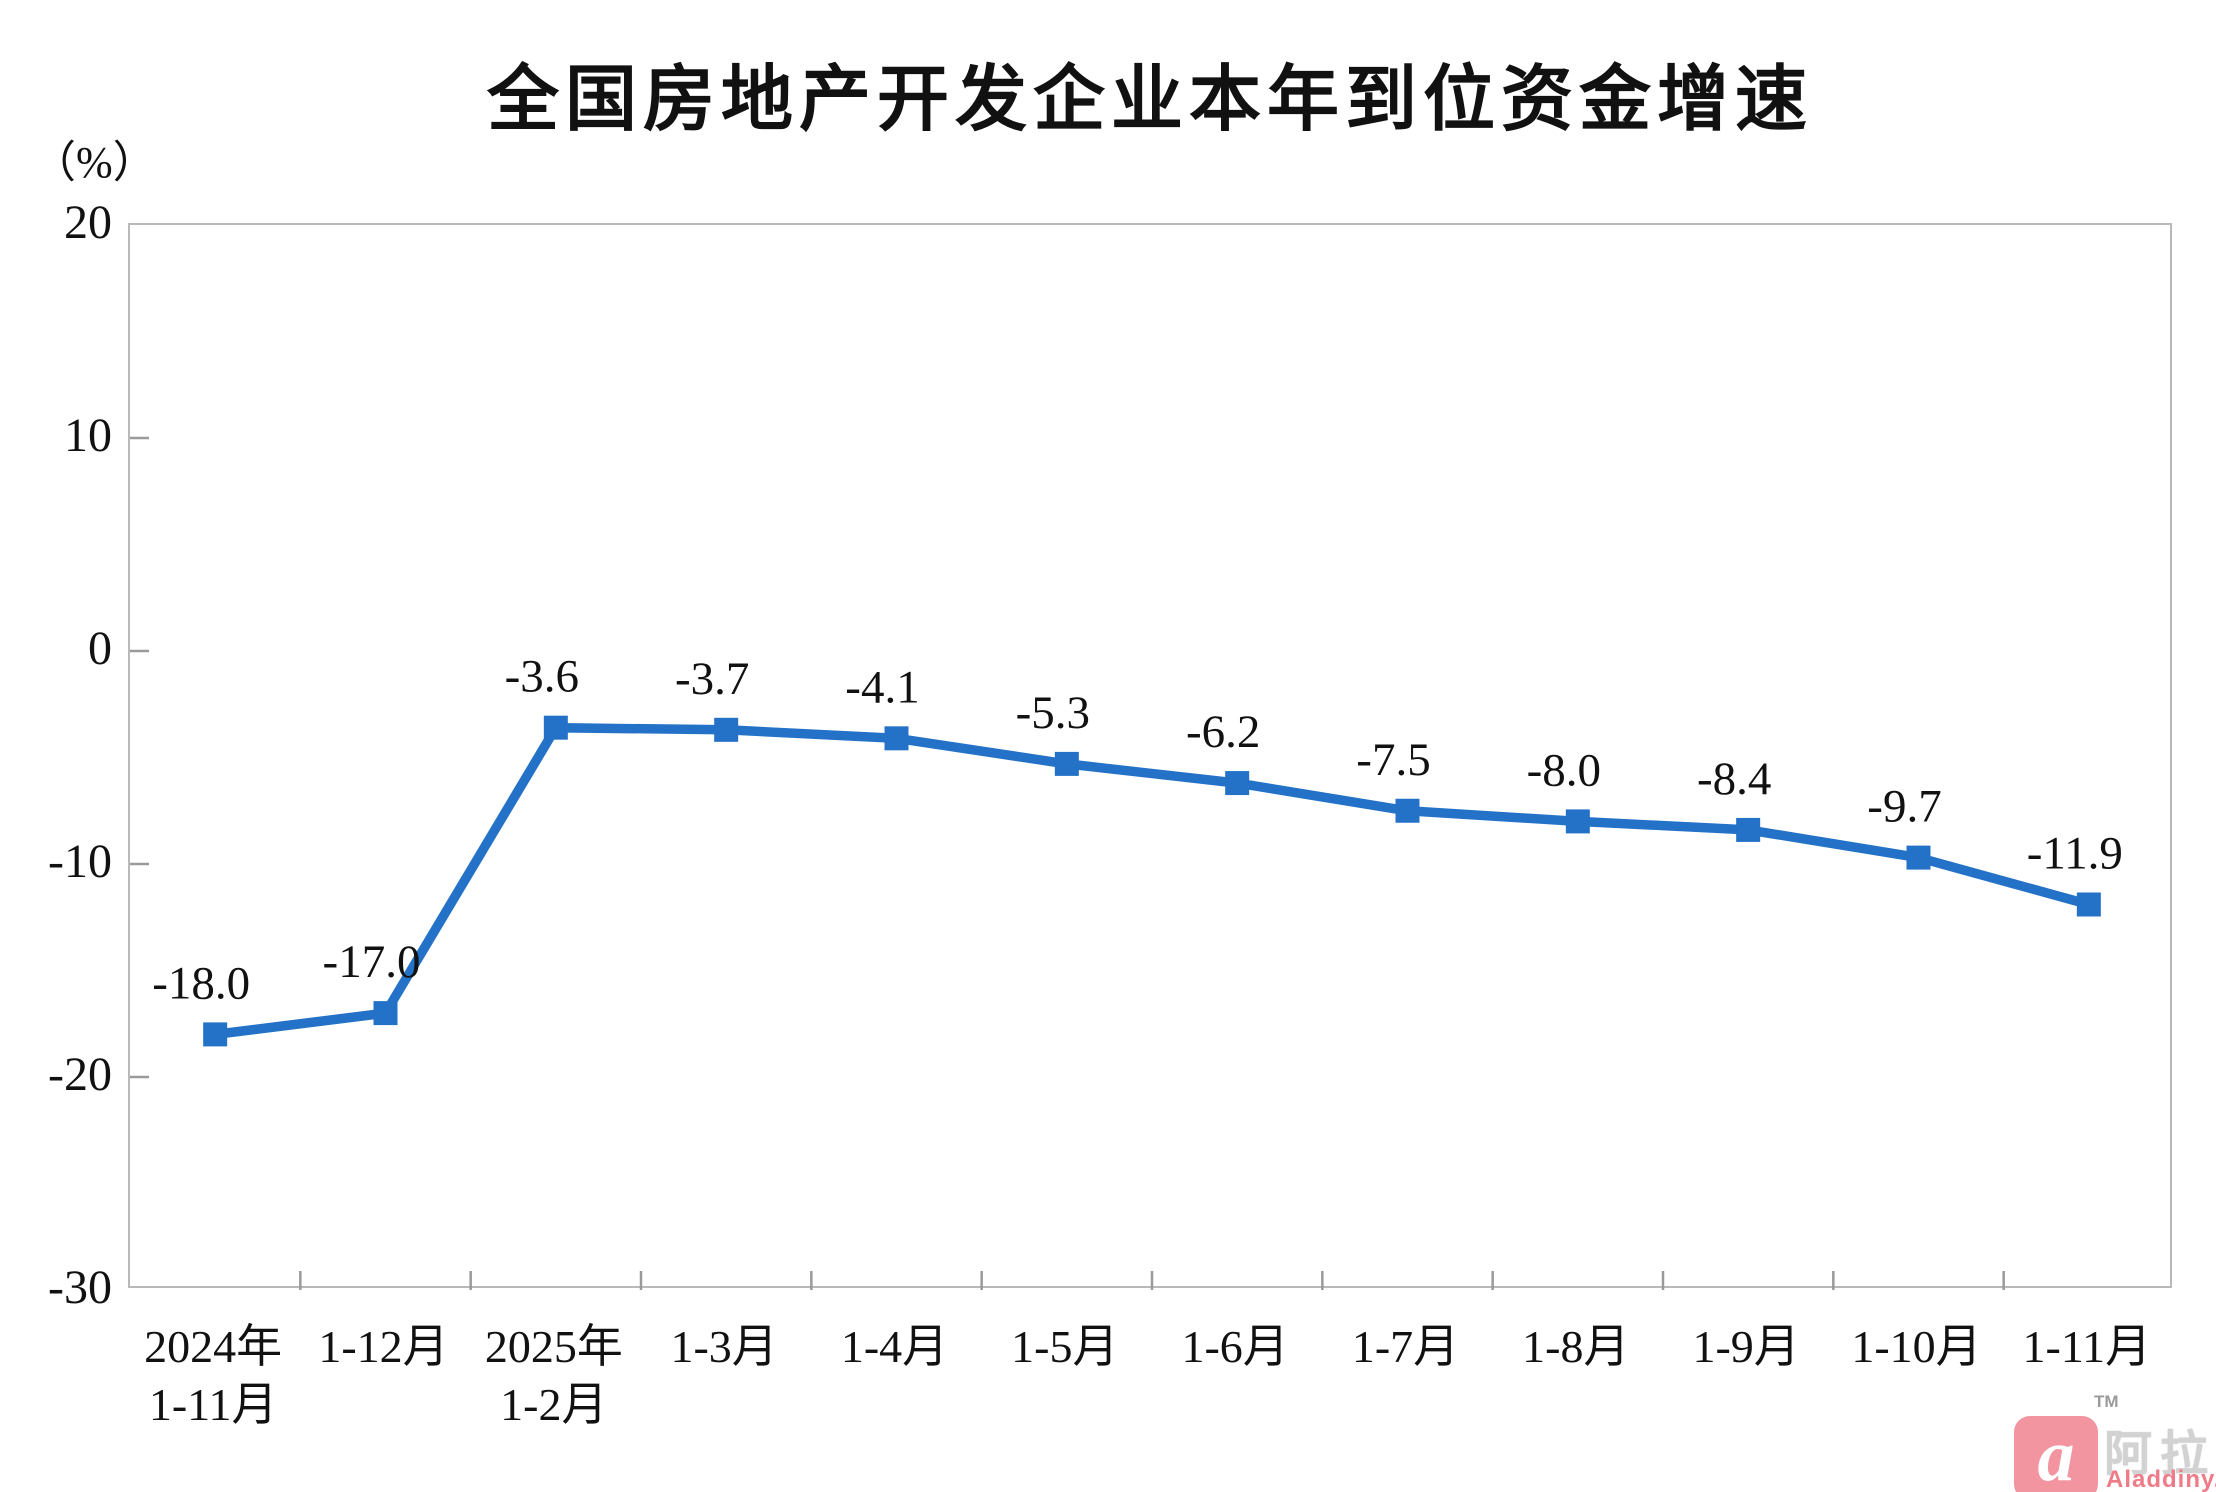  Describe the element at coordinates (94, 162) in the screenshot. I see `y-axis-unit-label: （%）` at that location.